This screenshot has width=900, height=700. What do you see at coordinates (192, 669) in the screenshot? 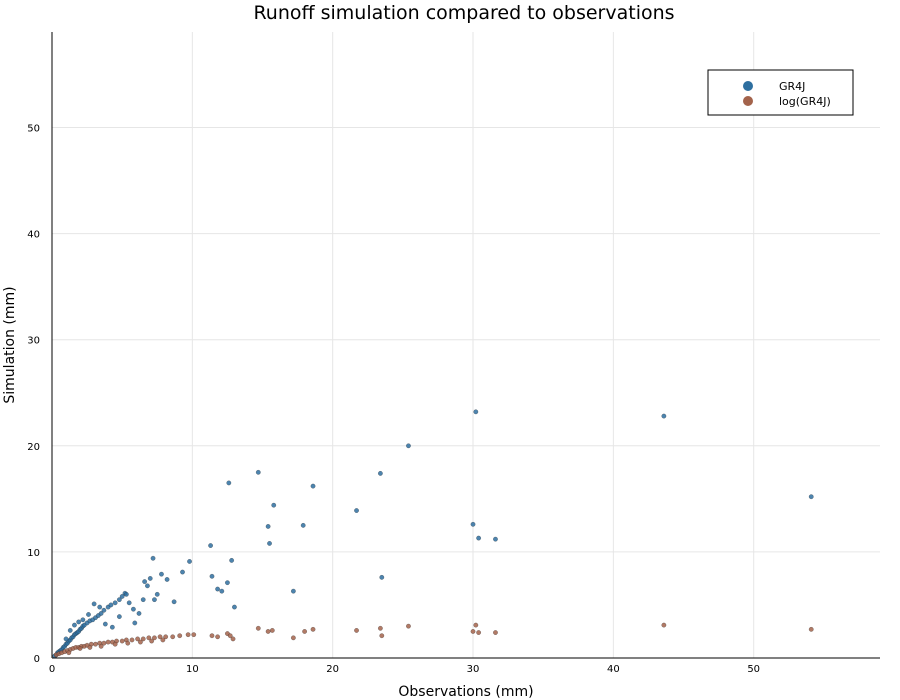
I see `x-tick-label: 10` at bounding box center [192, 669].